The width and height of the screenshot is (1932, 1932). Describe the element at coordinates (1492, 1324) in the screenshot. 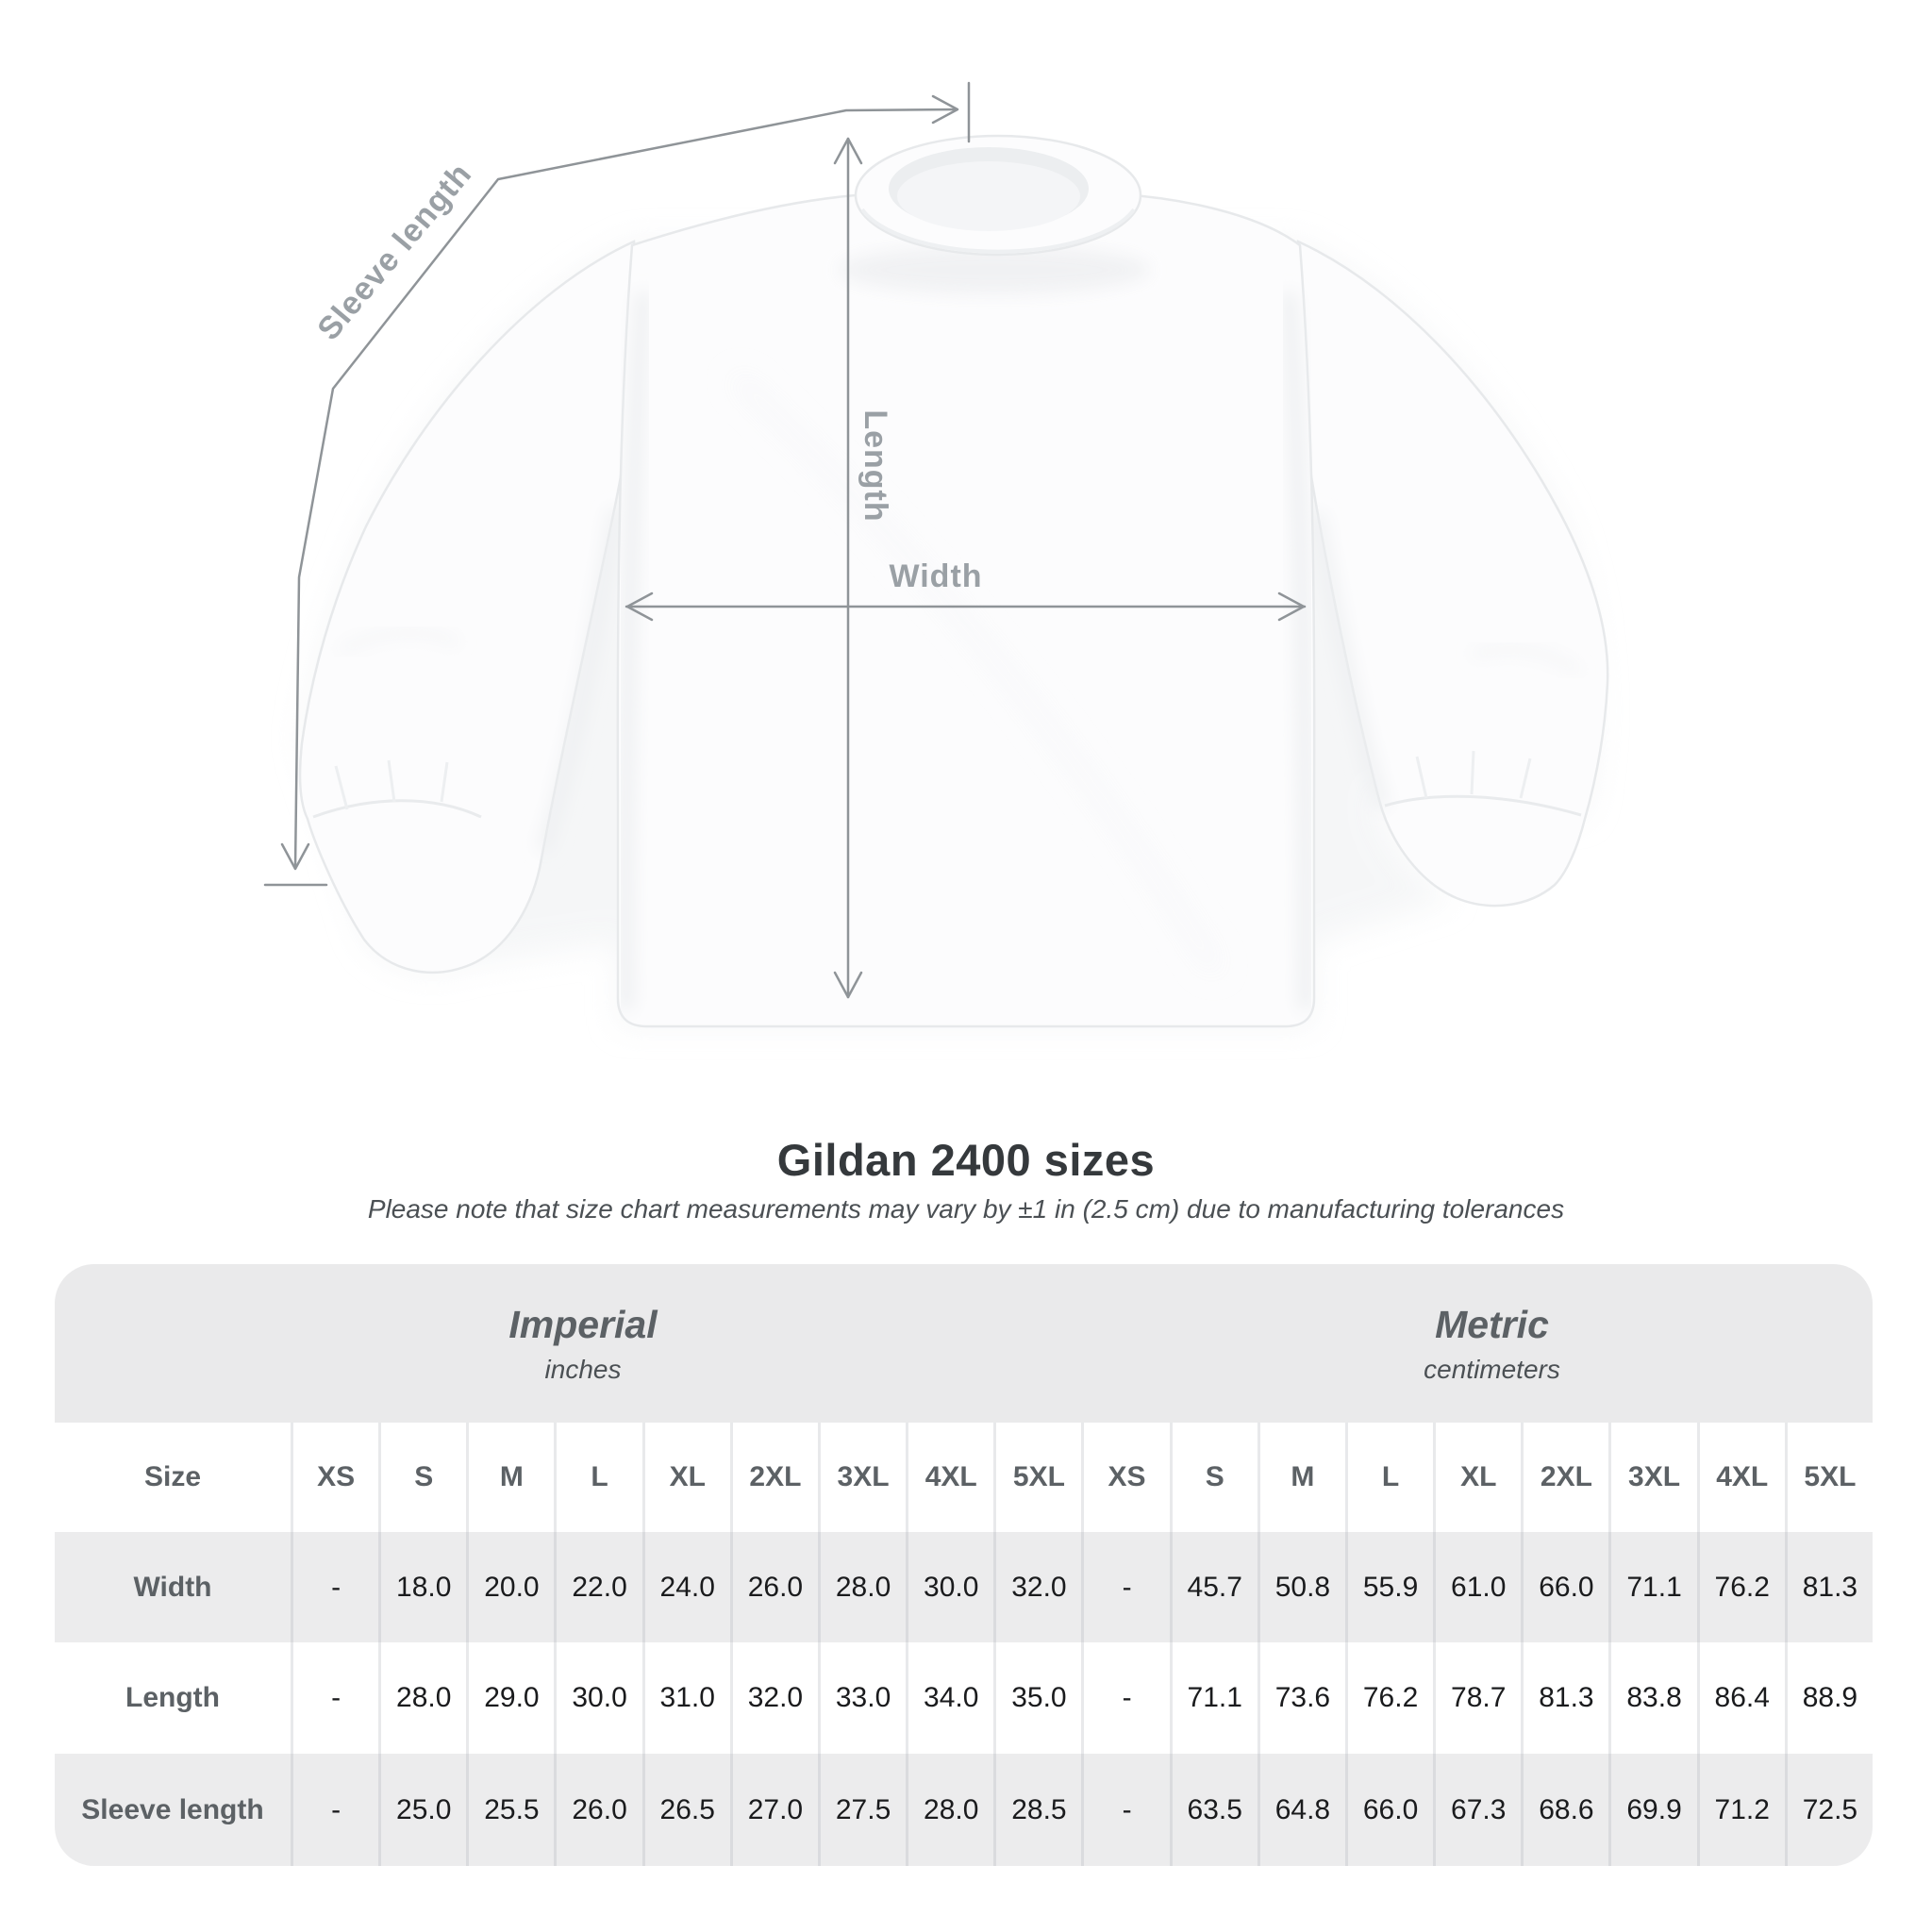

I see `metric-group-title: Metric` at that location.